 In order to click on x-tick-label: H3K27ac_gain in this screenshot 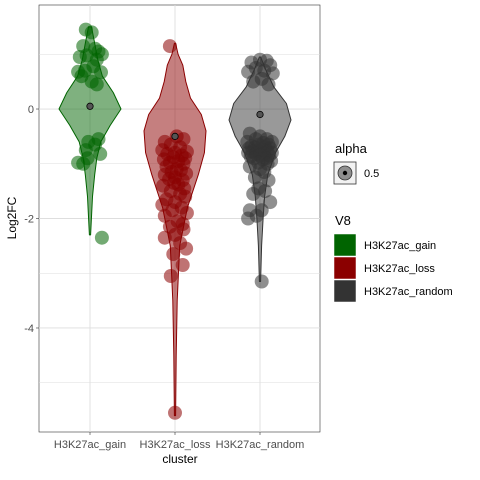, I will do `click(90, 445)`.